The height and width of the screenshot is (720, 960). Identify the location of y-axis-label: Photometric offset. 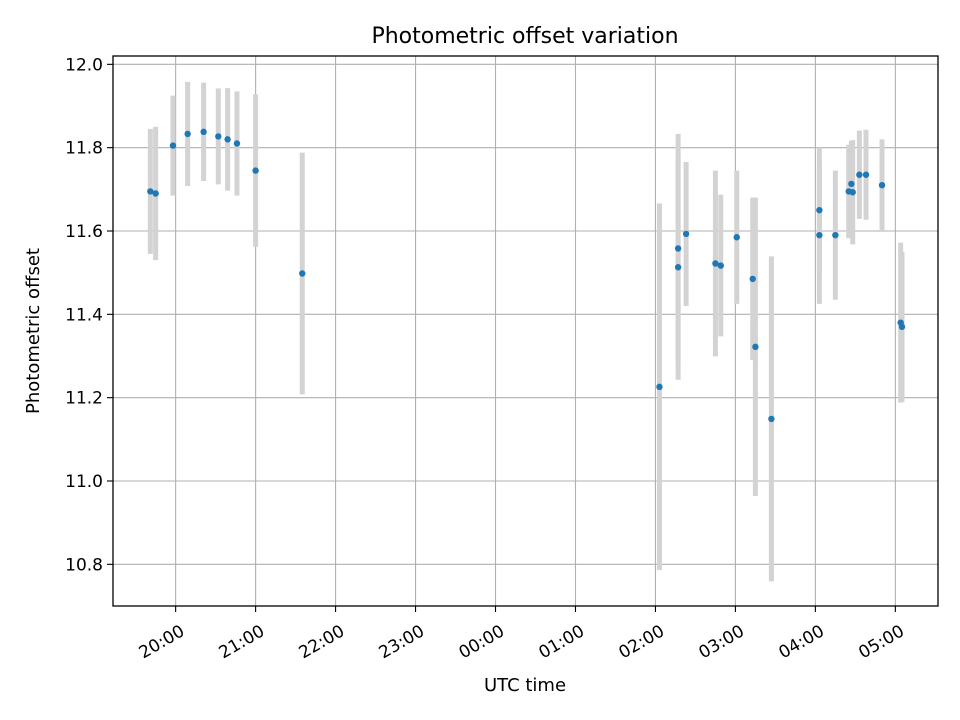
(33, 331).